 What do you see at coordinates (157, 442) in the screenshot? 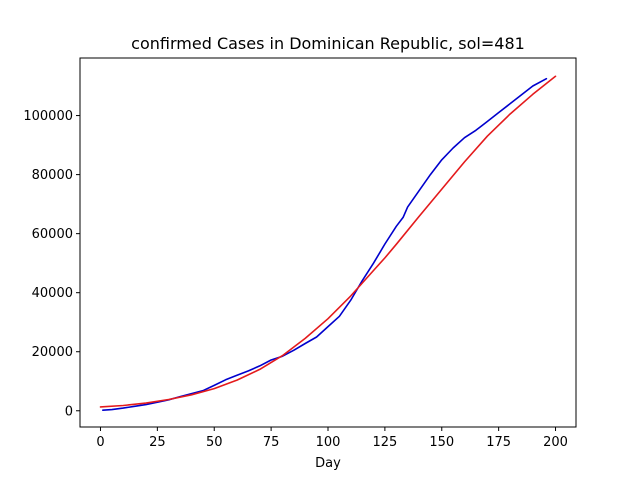
I see `x-tick-label: 25` at bounding box center [157, 442].